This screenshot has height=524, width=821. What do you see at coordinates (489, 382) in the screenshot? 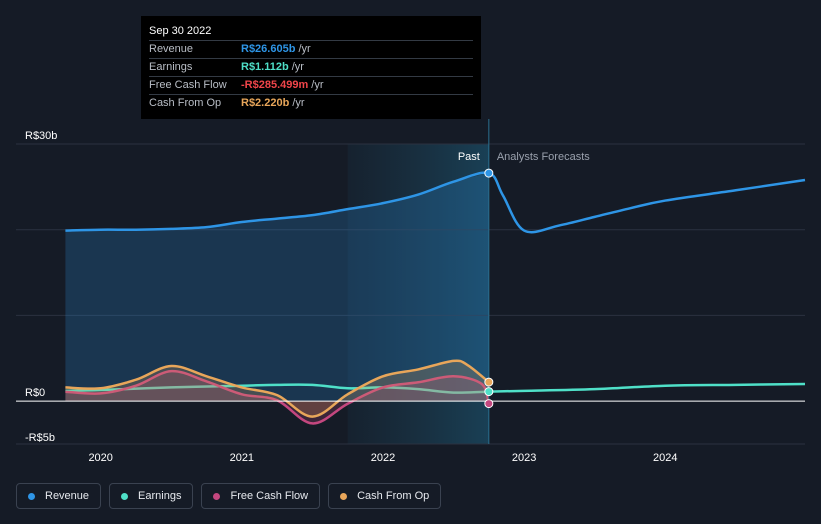
I see `cash-from-op-marker` at bounding box center [489, 382].